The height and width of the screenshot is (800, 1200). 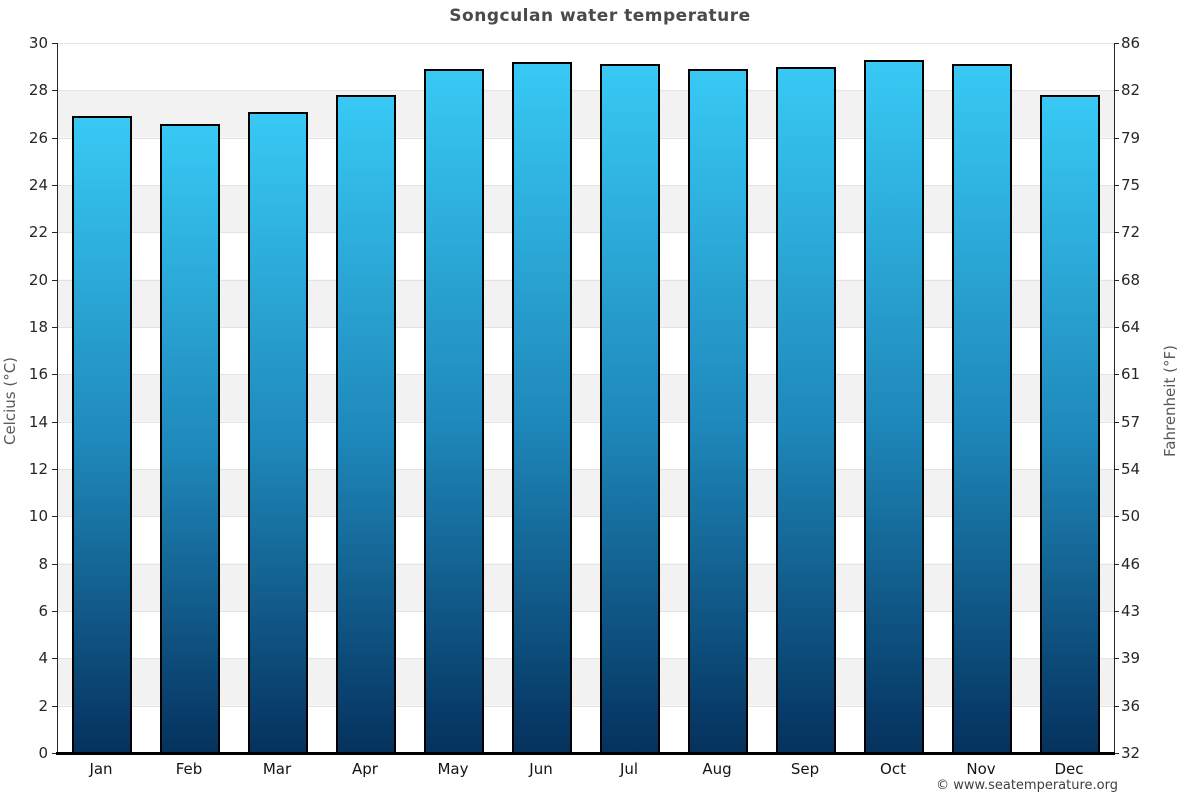 What do you see at coordinates (1069, 769) in the screenshot?
I see `x-tick-label-dec: Dec` at bounding box center [1069, 769].